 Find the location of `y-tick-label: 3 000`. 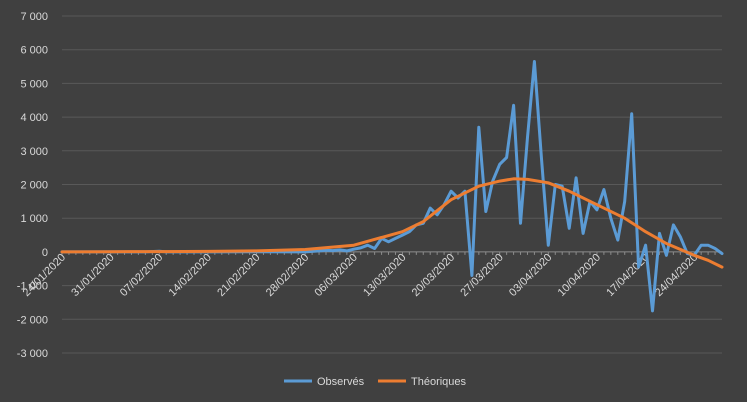

y-tick-label: 3 000 is located at coordinates (34, 152).